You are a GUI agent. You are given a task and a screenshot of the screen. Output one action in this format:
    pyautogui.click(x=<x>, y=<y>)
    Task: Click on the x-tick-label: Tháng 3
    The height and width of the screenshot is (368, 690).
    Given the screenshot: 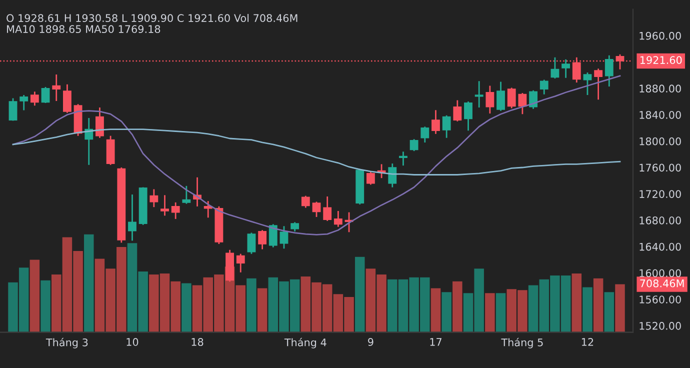 What is the action you would take?
    pyautogui.click(x=67, y=343)
    